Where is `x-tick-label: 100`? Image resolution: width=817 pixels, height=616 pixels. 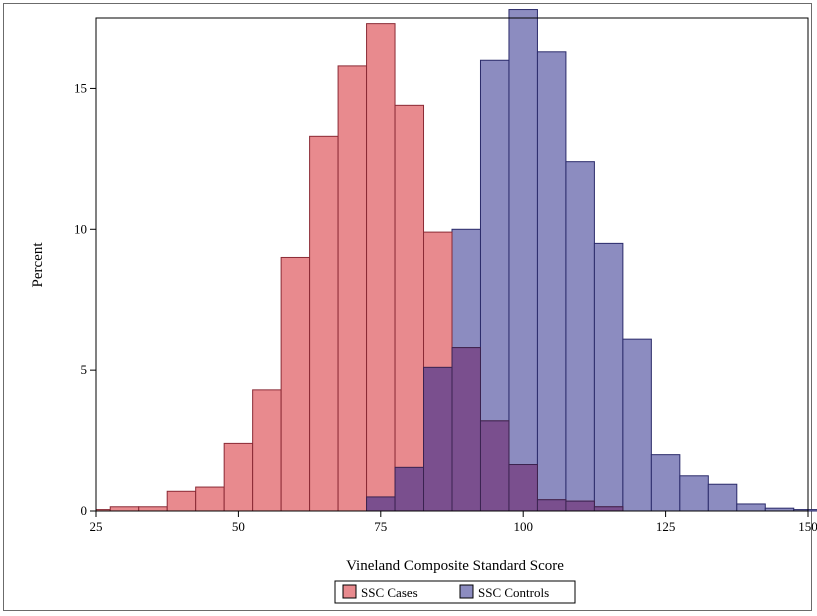
x-tick-label: 100 is located at coordinates (523, 526).